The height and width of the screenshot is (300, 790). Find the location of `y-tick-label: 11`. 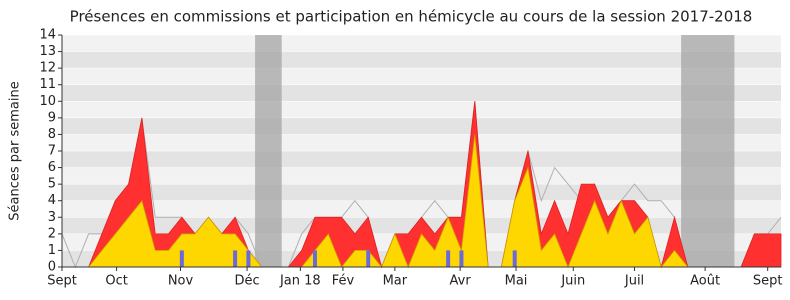

y-tick-label: 11 is located at coordinates (47, 84).